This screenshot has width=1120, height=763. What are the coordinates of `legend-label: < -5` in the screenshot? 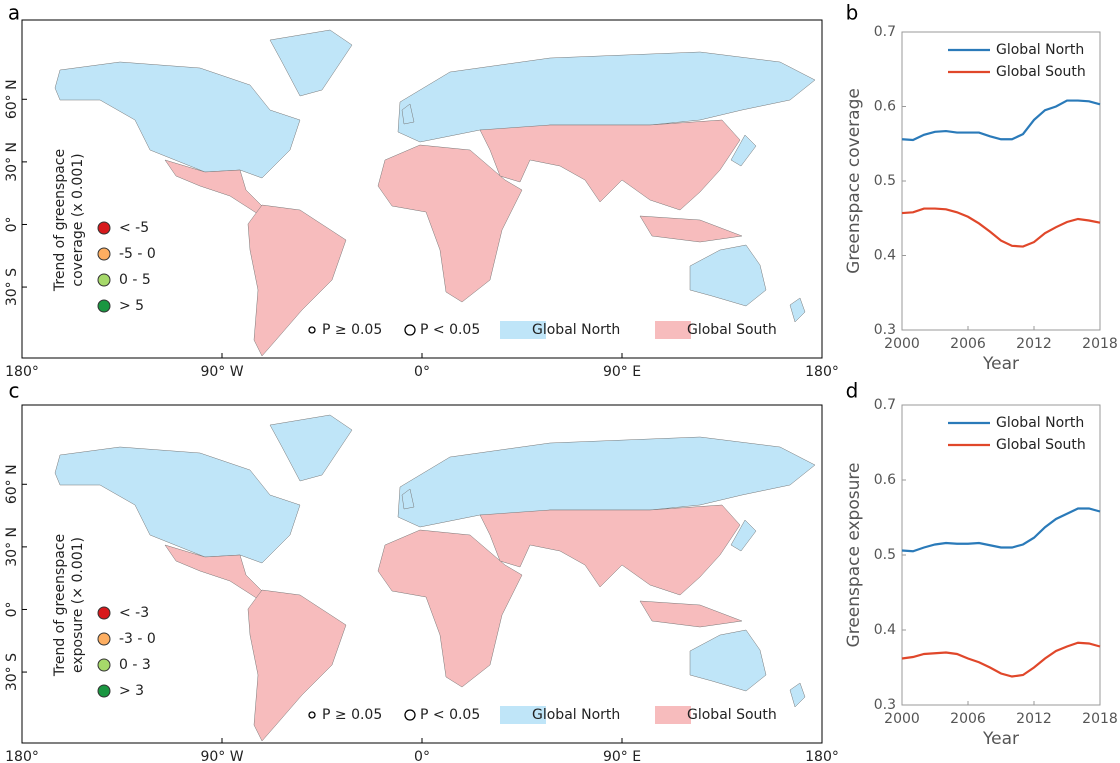 It's located at (134, 228).